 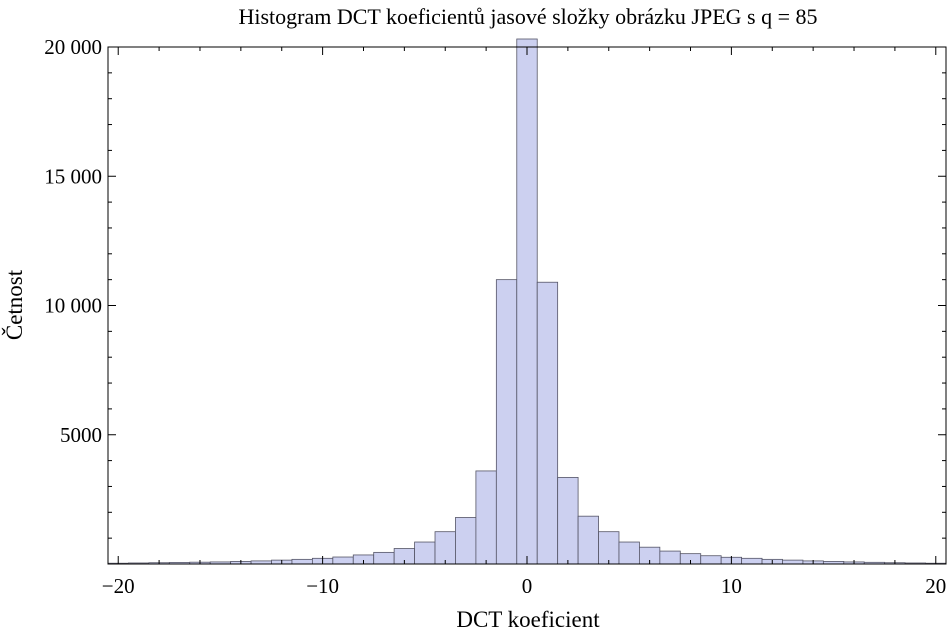 I want to click on x-tick-label: 10, so click(x=731, y=586).